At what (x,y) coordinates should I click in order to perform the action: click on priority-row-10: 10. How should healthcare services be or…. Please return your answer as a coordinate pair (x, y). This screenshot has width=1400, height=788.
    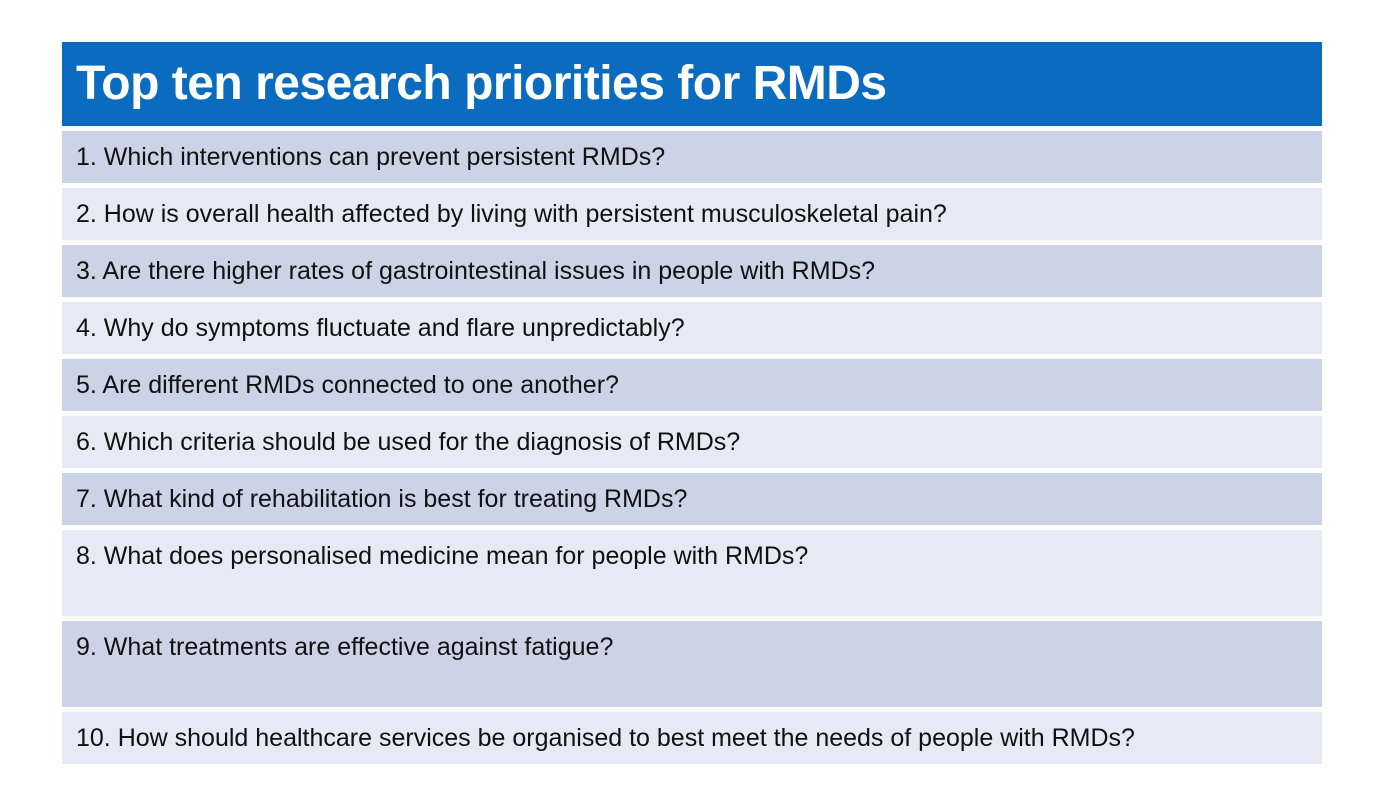
    Looking at the image, I should click on (692, 738).